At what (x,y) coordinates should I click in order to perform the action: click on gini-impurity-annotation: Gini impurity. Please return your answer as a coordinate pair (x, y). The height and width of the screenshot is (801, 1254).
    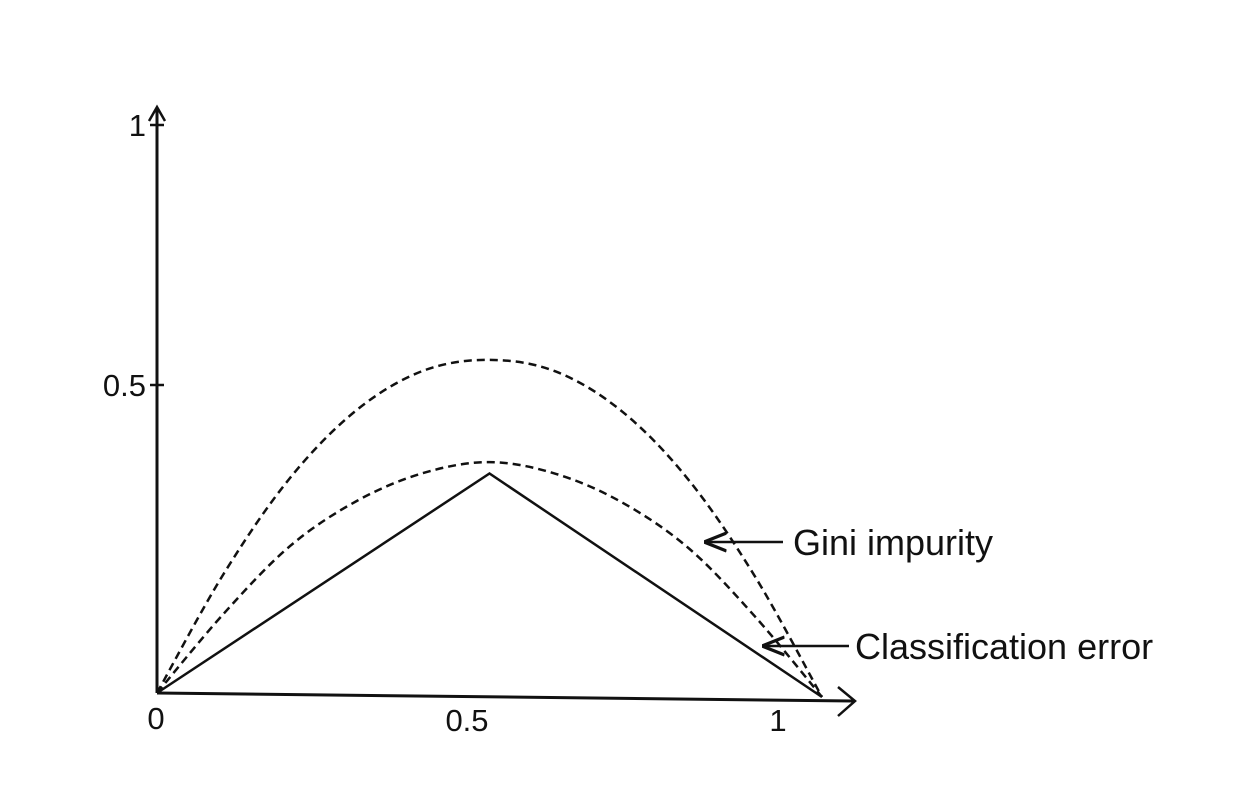
    Looking at the image, I should click on (893, 542).